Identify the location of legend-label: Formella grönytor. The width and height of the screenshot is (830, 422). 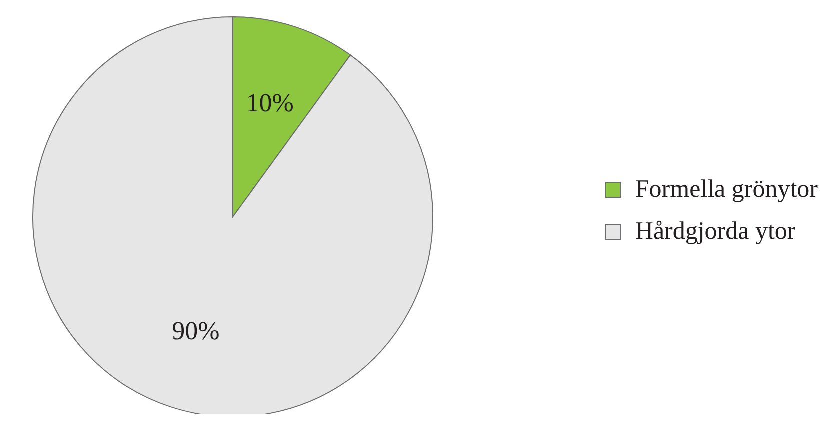
(726, 190).